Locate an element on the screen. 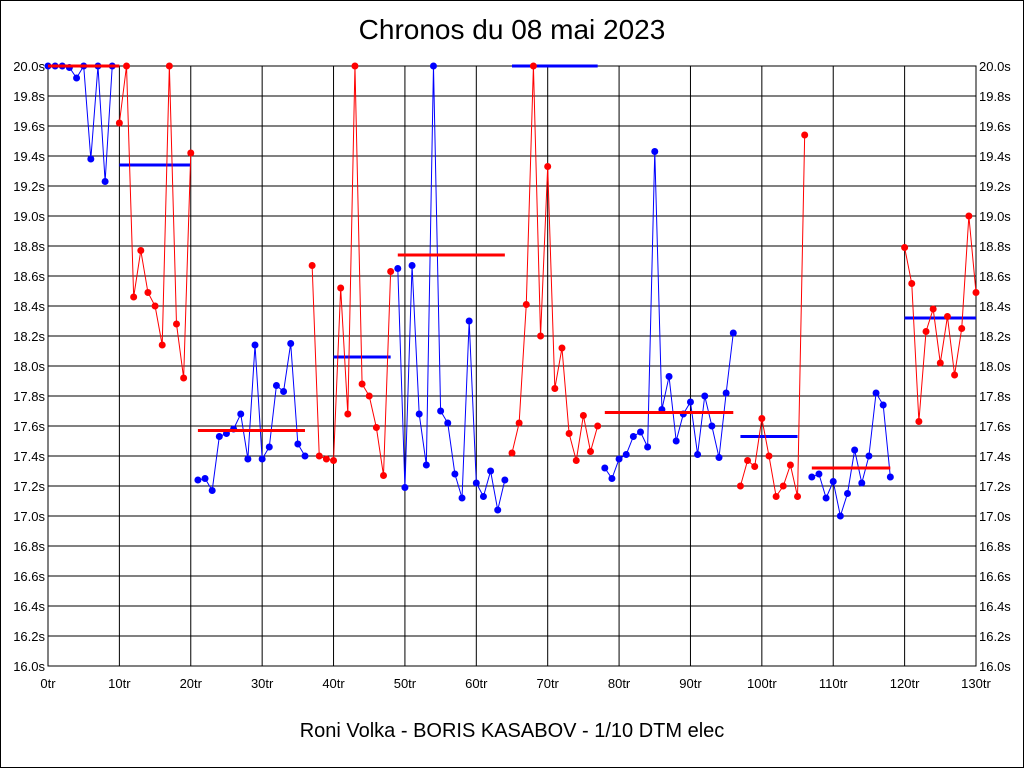 This screenshot has height=768, width=1024. chart-title: Chronos du 08 mai 2023 is located at coordinates (512, 29).